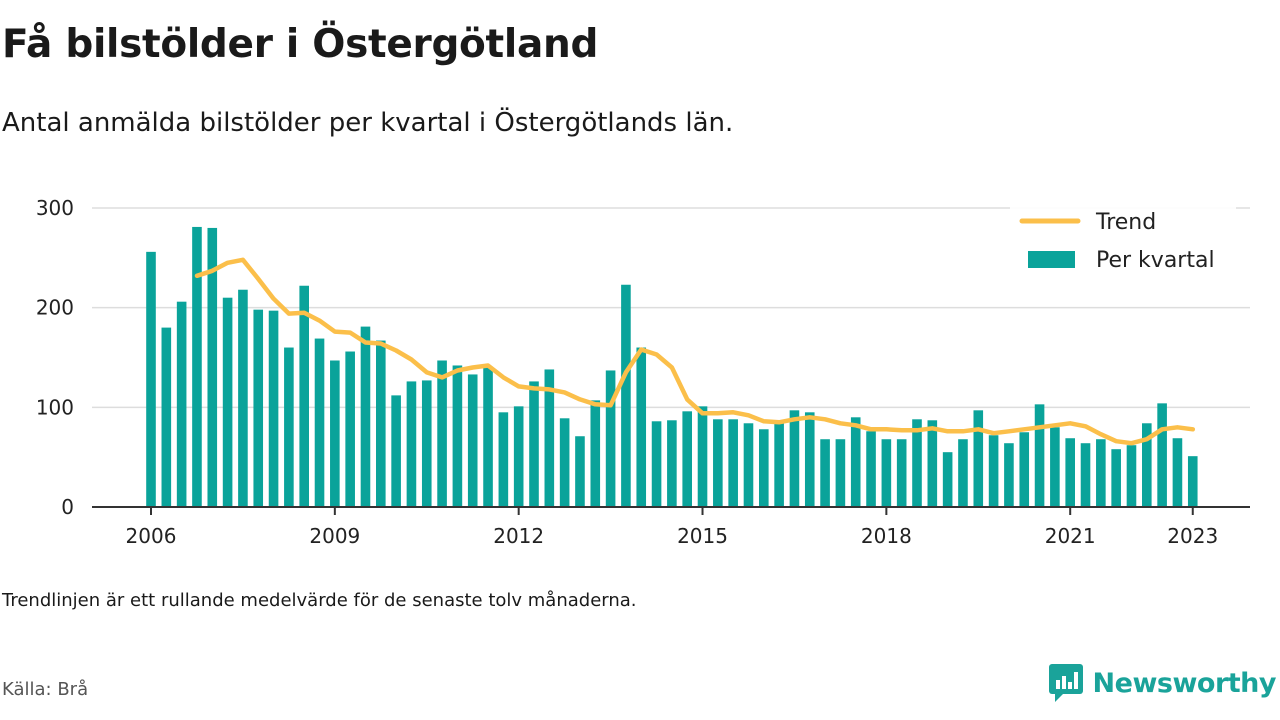 This screenshot has width=1280, height=720. Describe the element at coordinates (1192, 536) in the screenshot. I see `x-tick-label: 2023` at that location.